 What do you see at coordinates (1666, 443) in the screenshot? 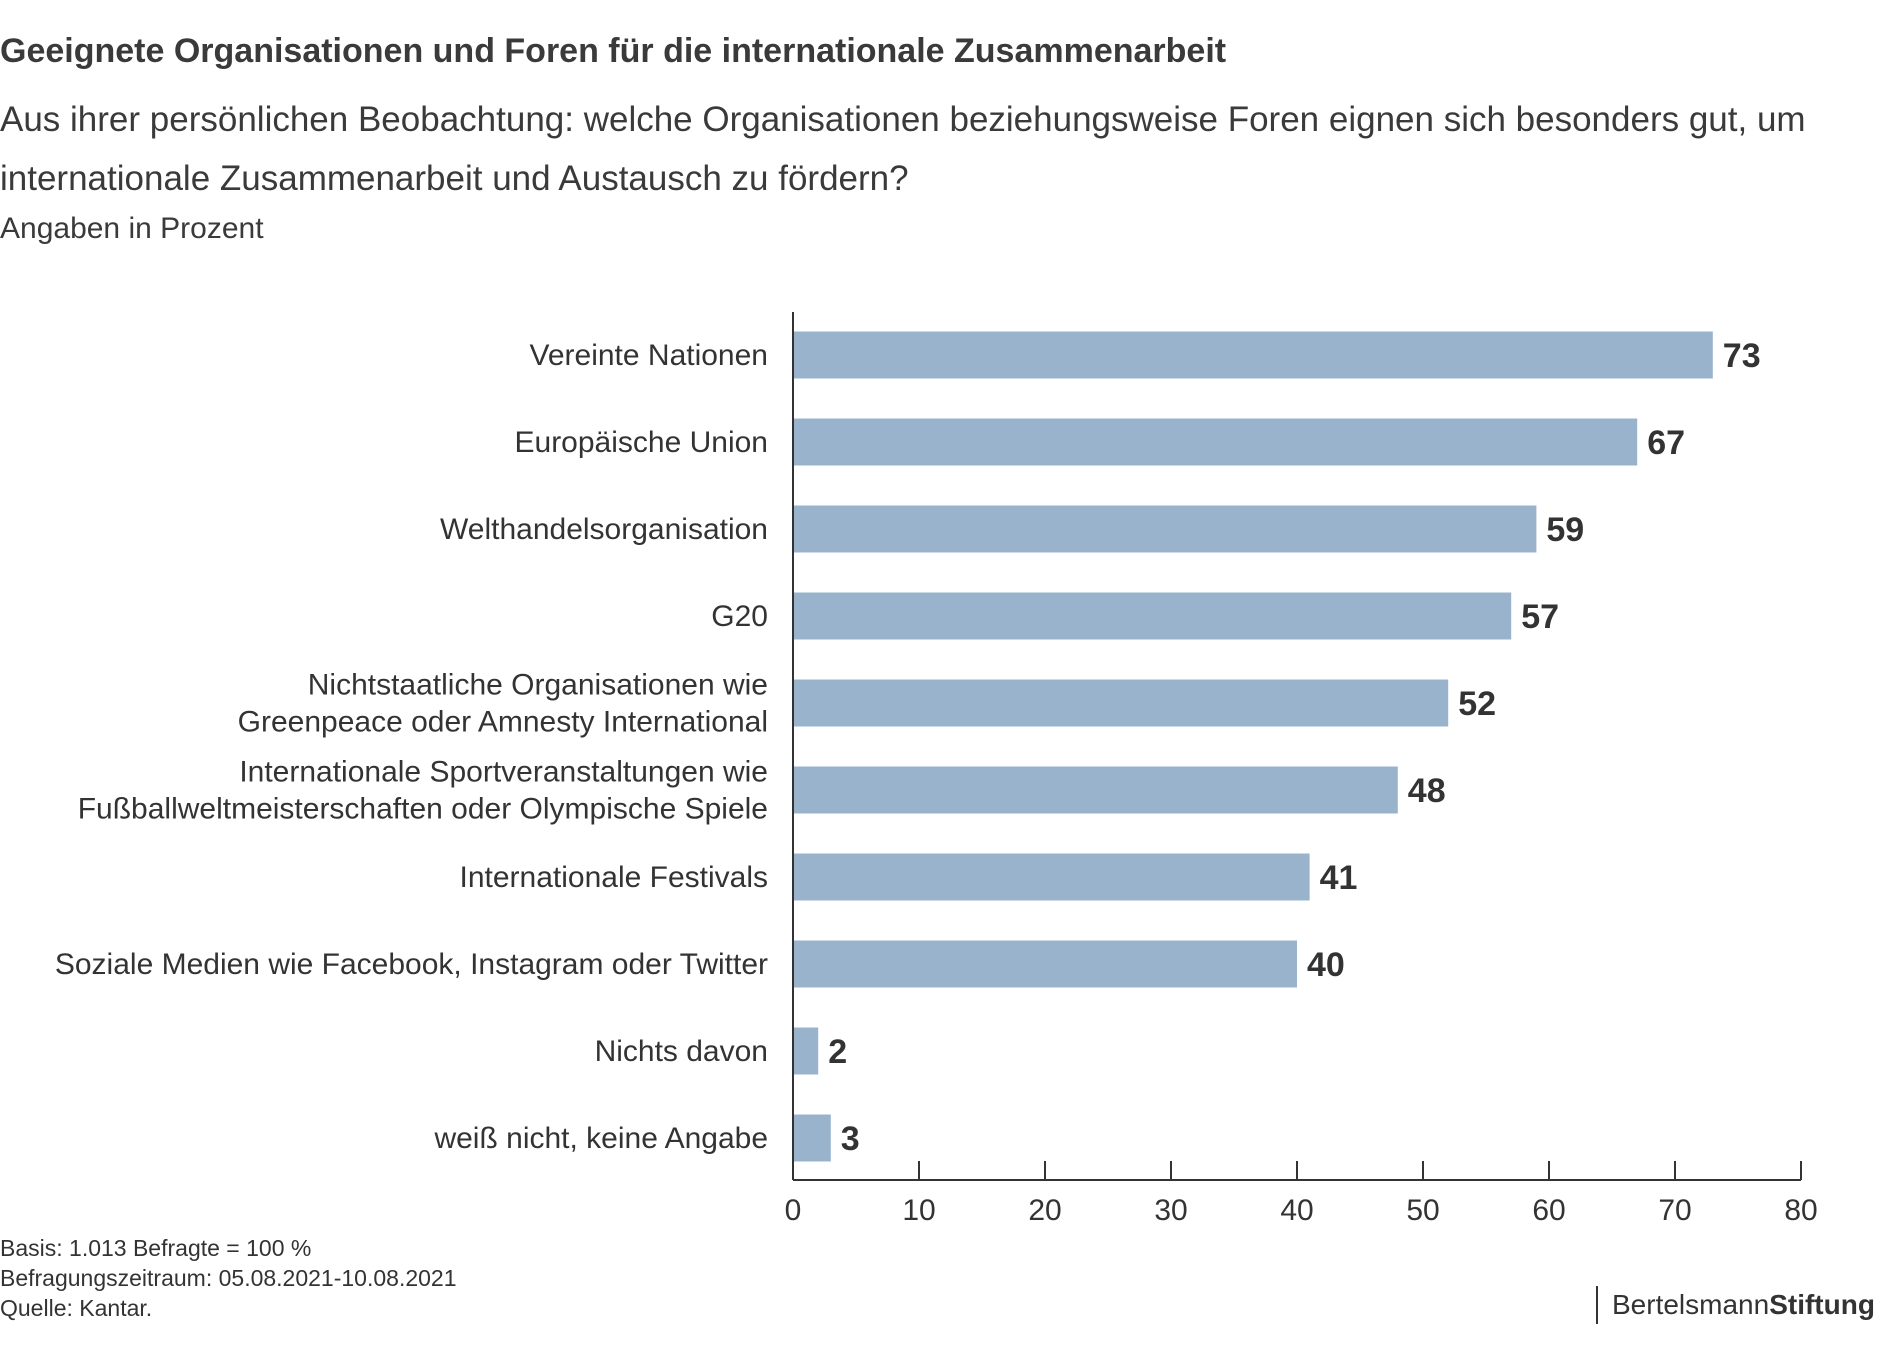
I see `bar-value-label: 67` at bounding box center [1666, 443].